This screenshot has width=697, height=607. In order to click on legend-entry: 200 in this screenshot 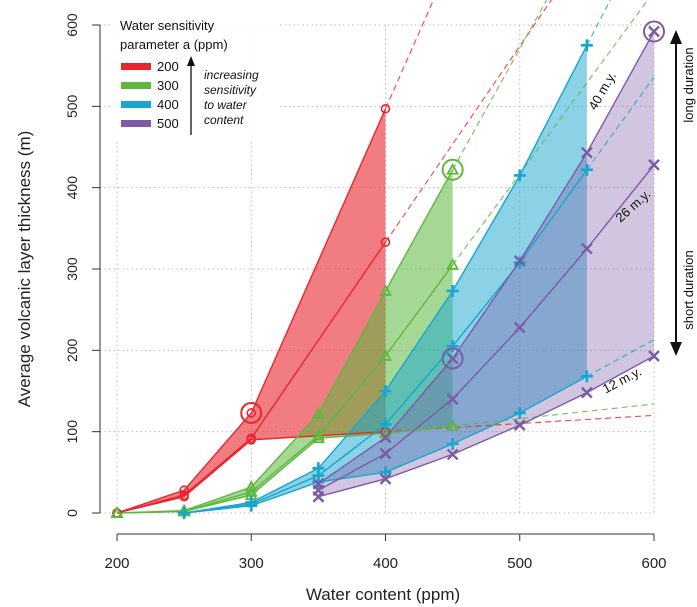, I will do `click(168, 66)`.